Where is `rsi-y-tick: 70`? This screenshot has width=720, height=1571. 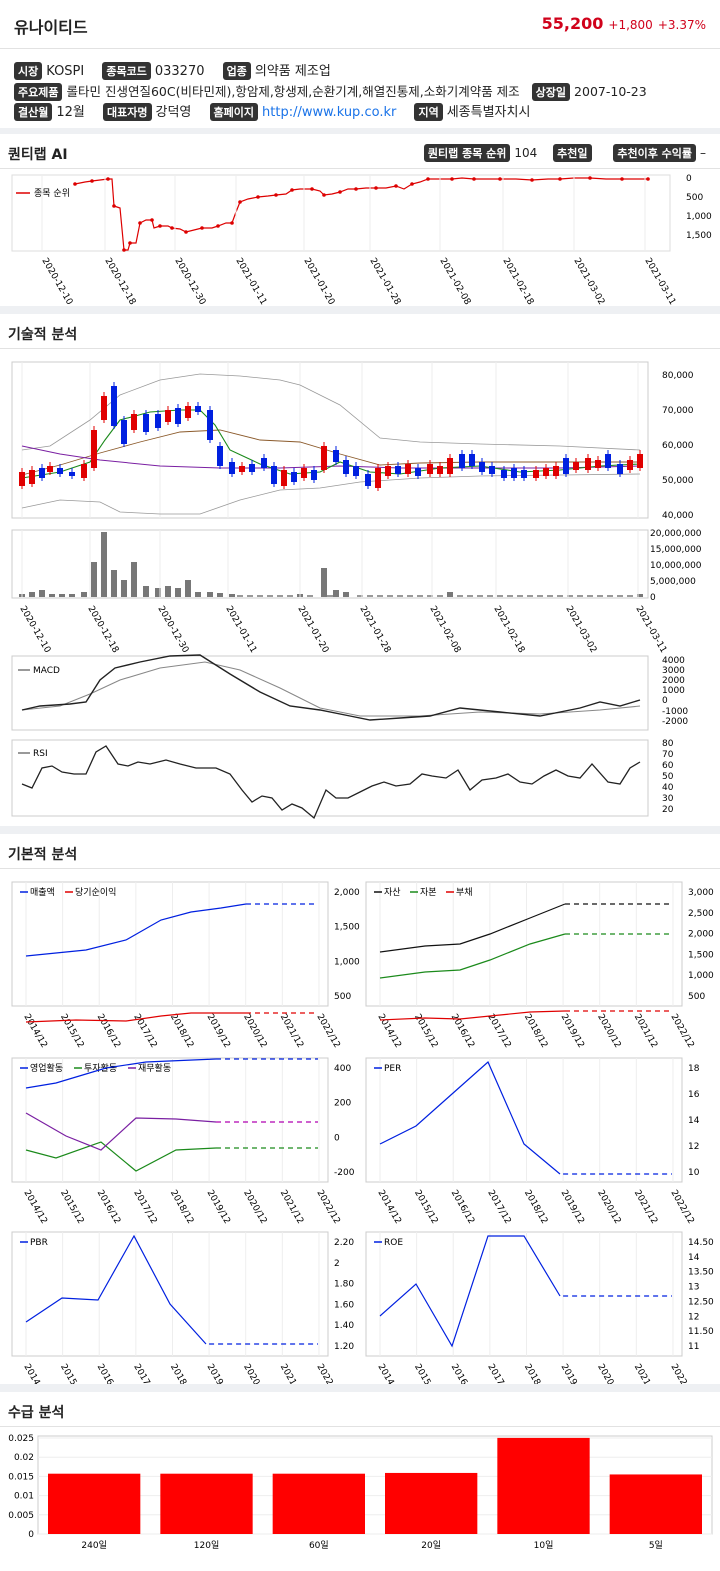
rsi-y-tick: 70 is located at coordinates (668, 755).